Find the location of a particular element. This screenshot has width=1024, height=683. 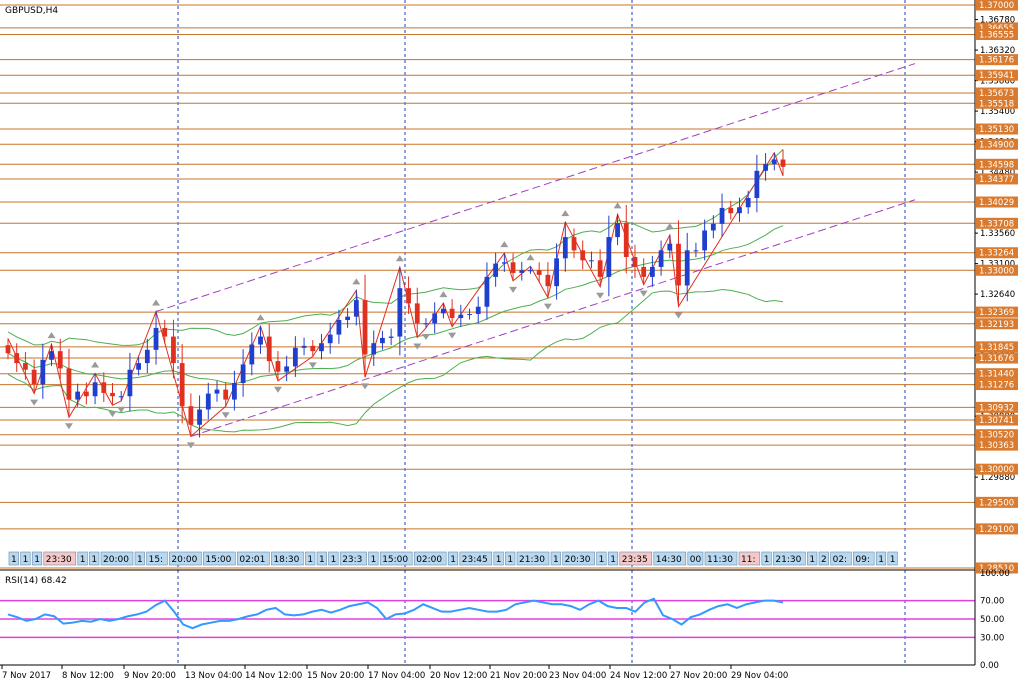

rsi-line is located at coordinates (395, 613).